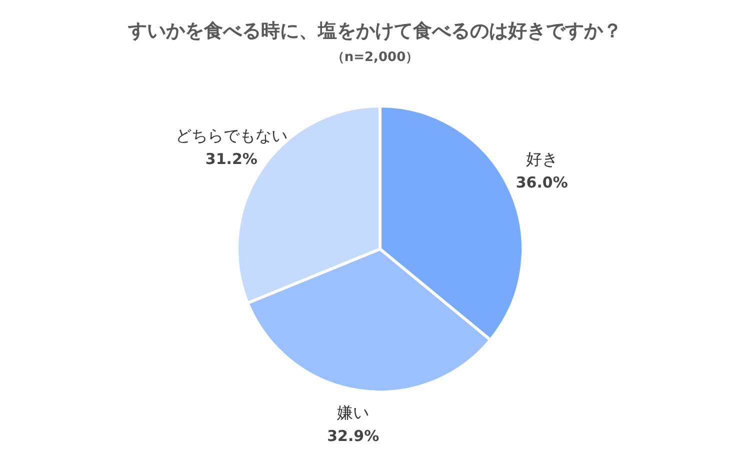 The width and height of the screenshot is (750, 450). I want to click on slice-label: 嫌い, so click(353, 412).